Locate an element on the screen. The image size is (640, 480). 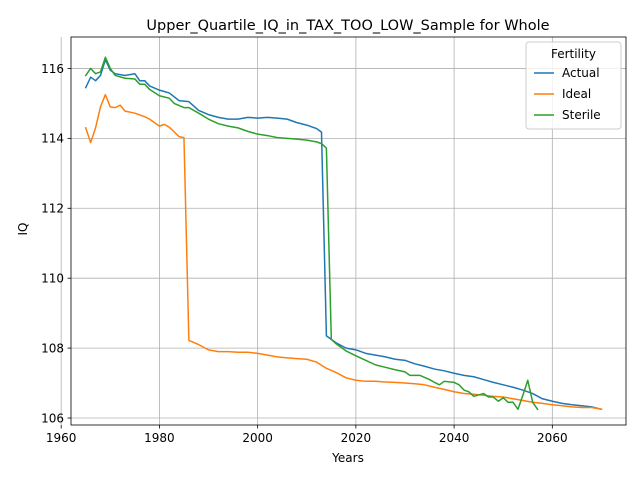
y-tick-label: 110 is located at coordinates (52, 278).